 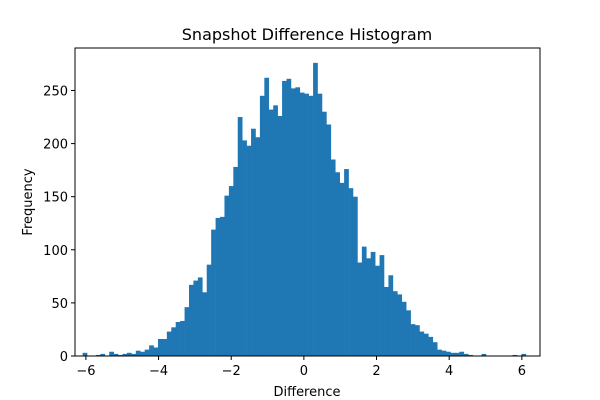 What do you see at coordinates (85, 371) in the screenshot?
I see `x-tick-label: −6` at bounding box center [85, 371].